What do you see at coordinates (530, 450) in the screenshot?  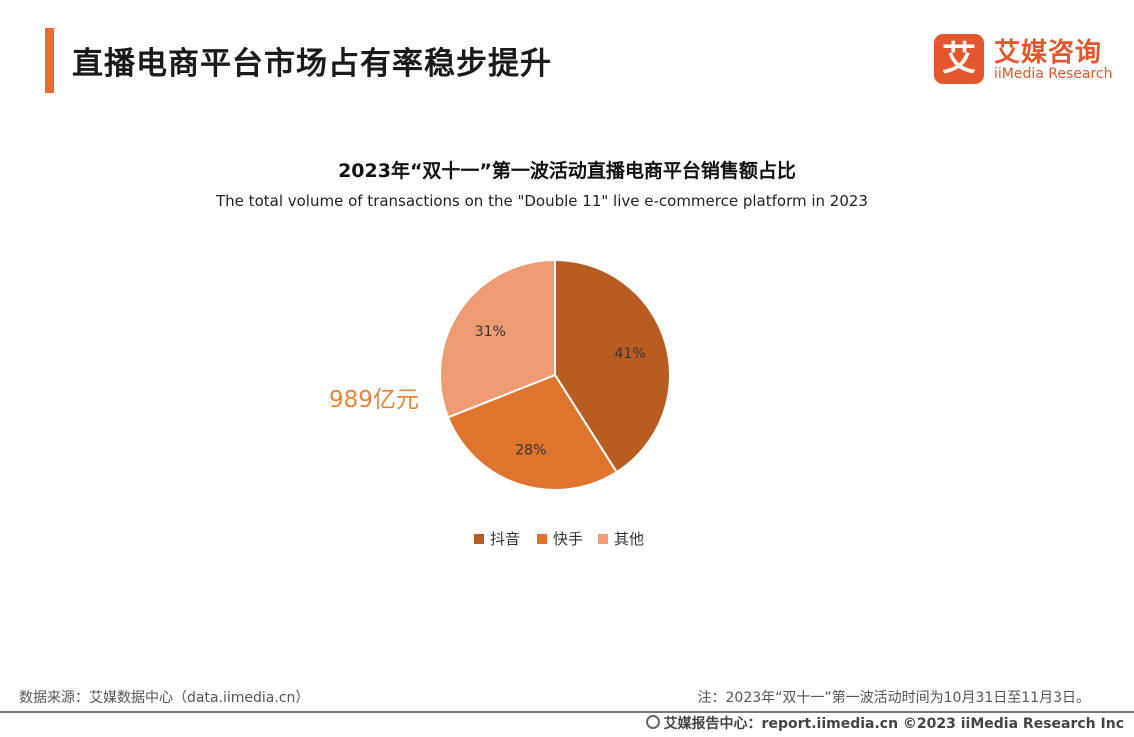 I see `pie-data-label-1: 28%` at bounding box center [530, 450].